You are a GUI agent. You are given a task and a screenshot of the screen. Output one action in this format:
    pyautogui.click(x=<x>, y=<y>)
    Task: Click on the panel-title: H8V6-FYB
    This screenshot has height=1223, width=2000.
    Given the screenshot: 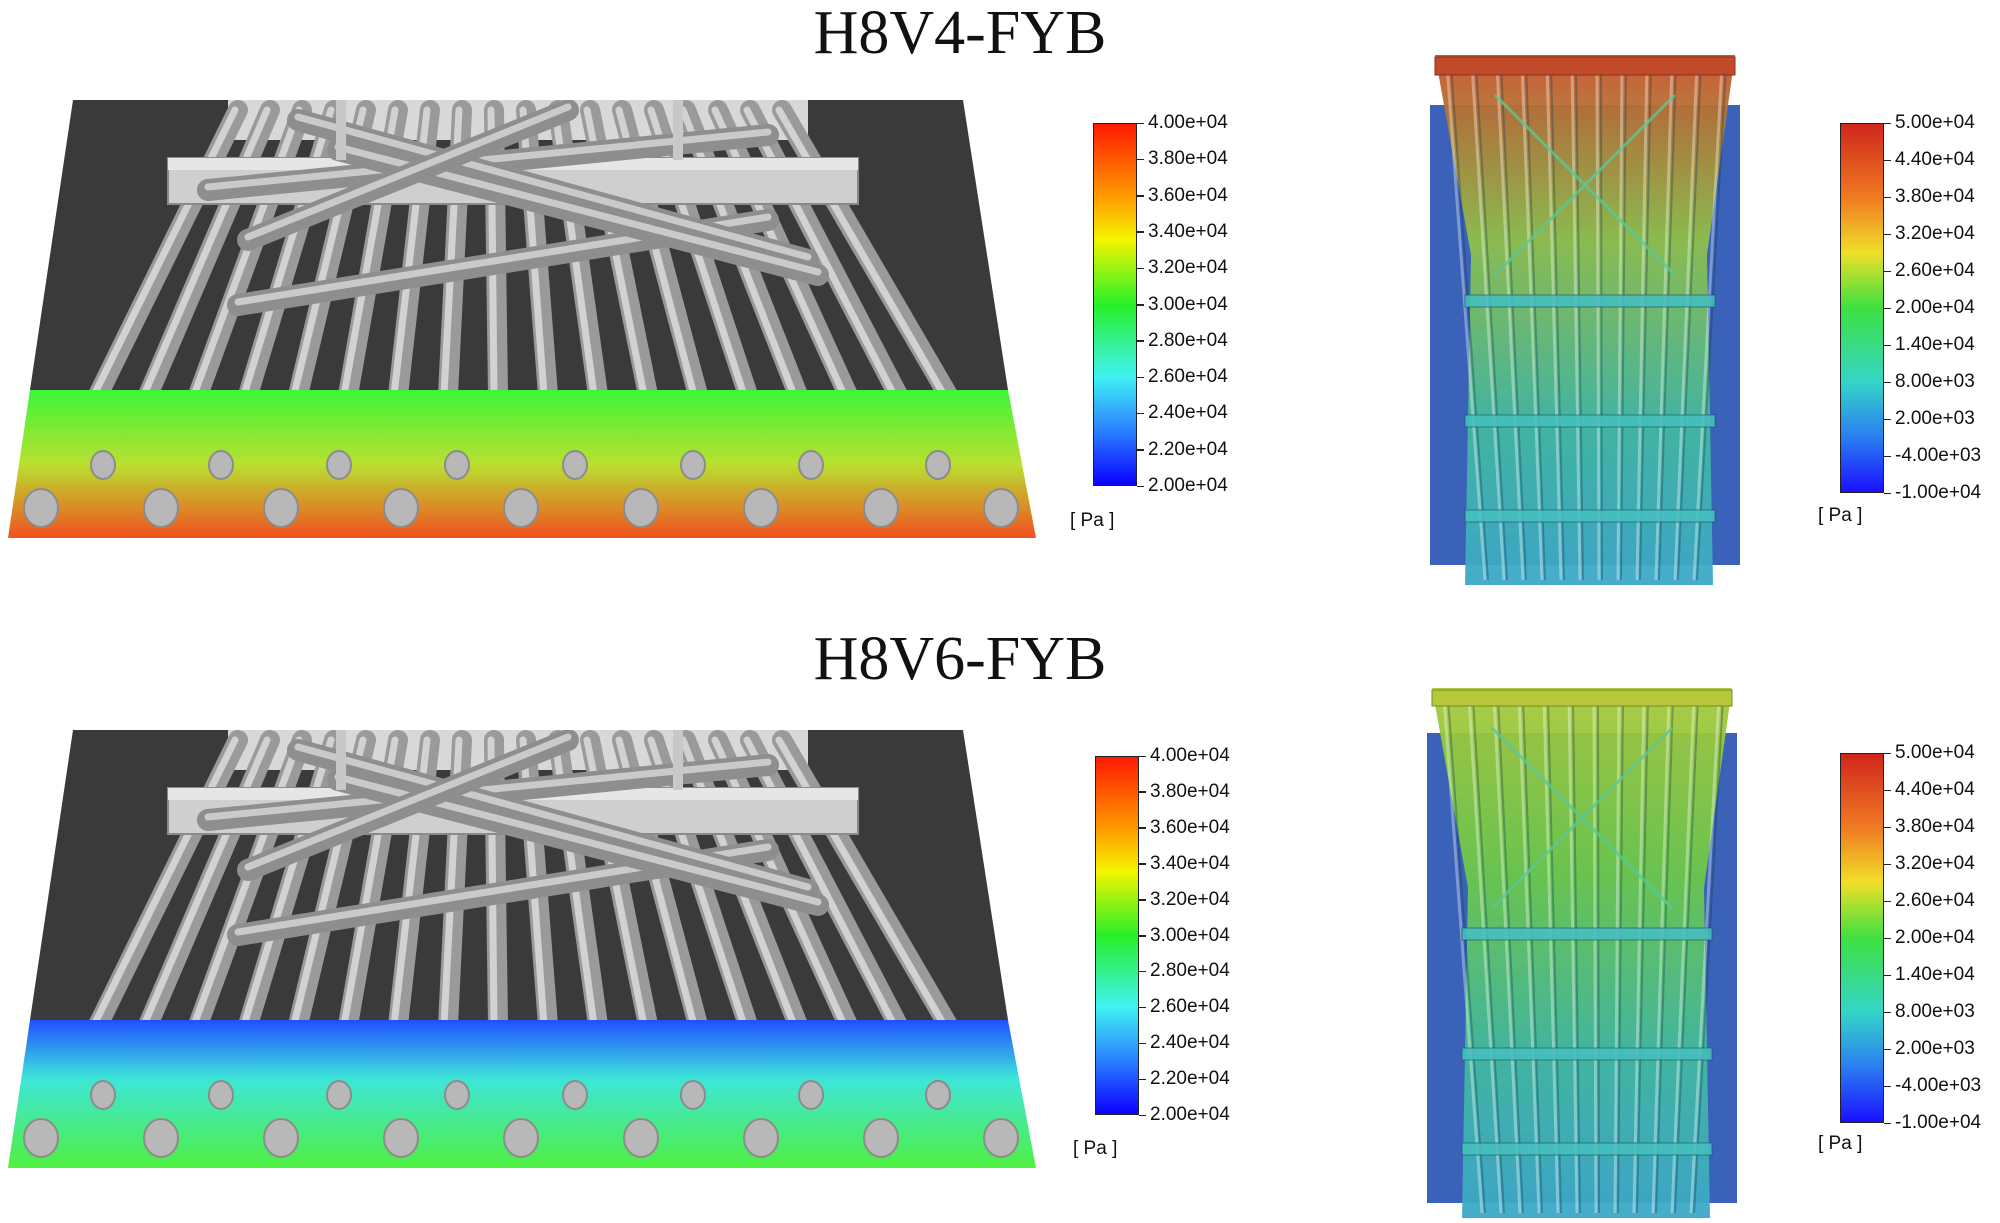 What is the action you would take?
    pyautogui.click(x=960, y=659)
    